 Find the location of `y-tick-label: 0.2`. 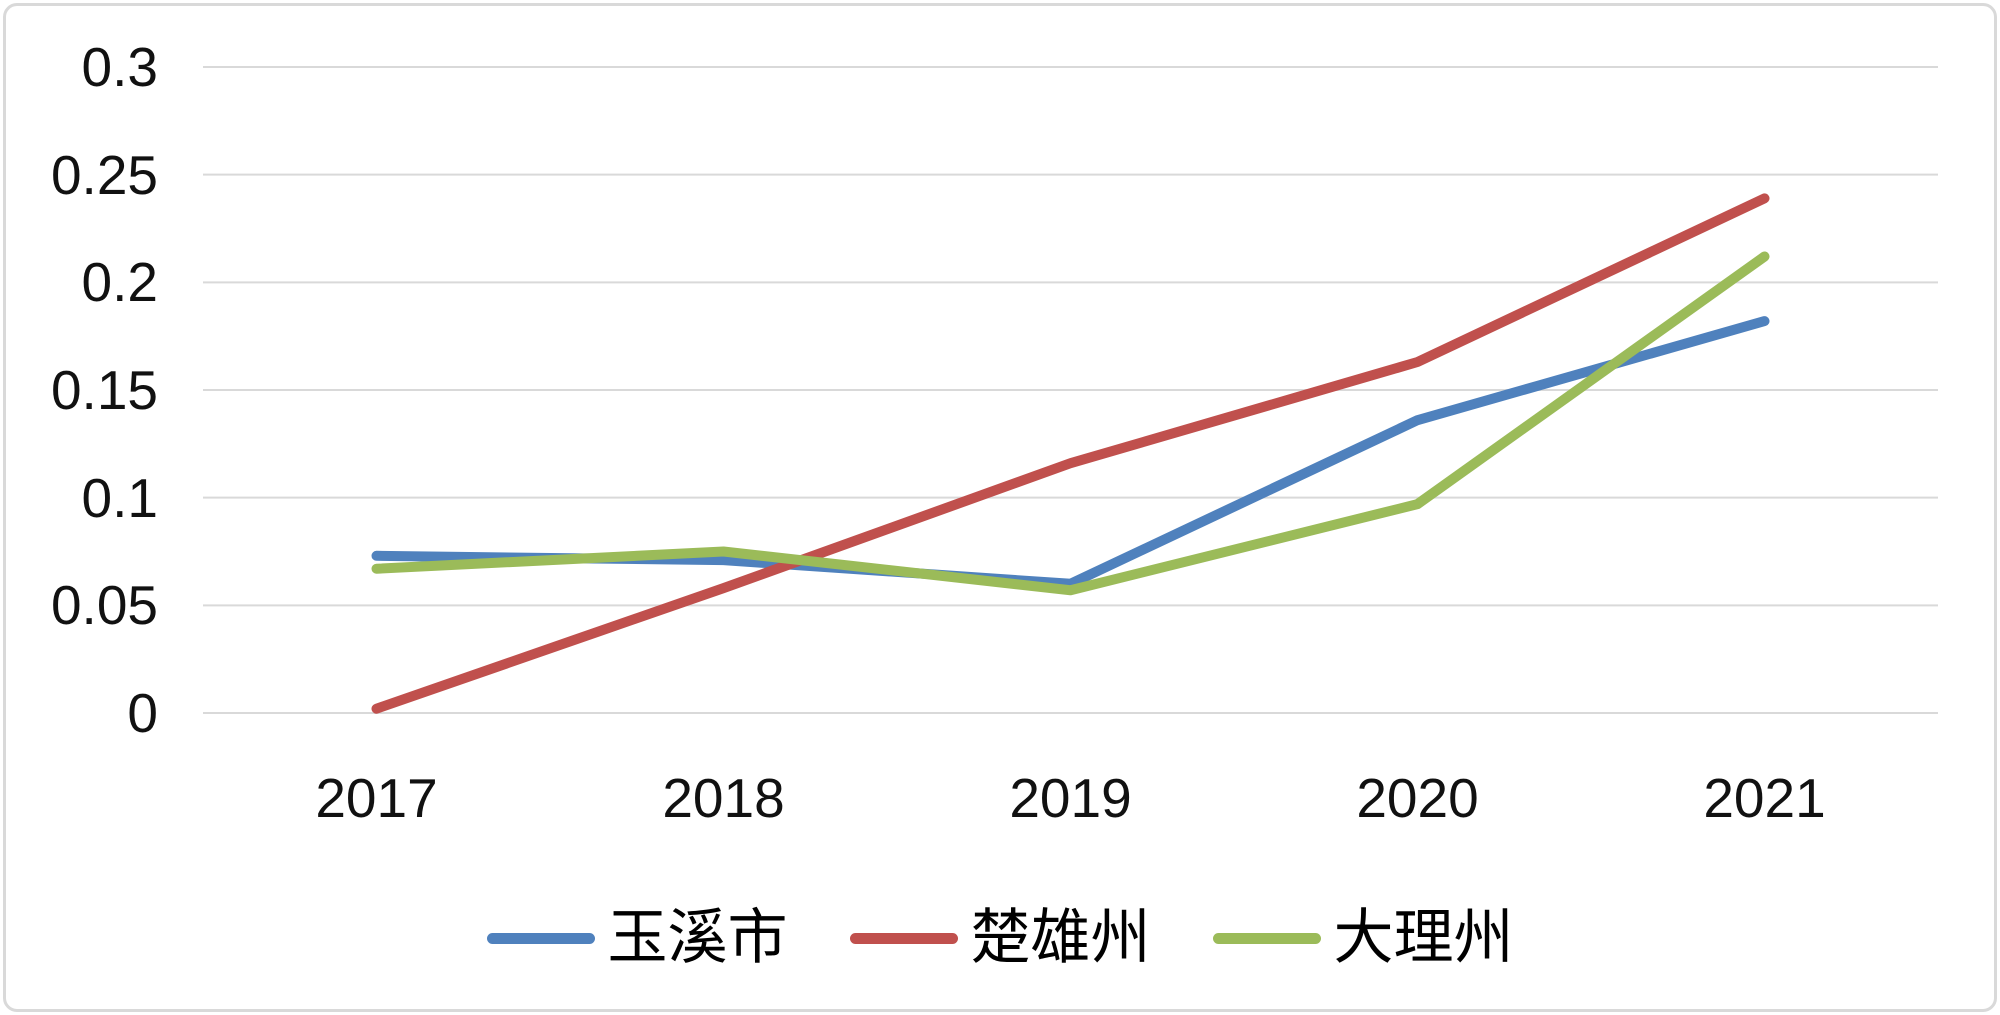

y-tick-label: 0.2 is located at coordinates (119, 282).